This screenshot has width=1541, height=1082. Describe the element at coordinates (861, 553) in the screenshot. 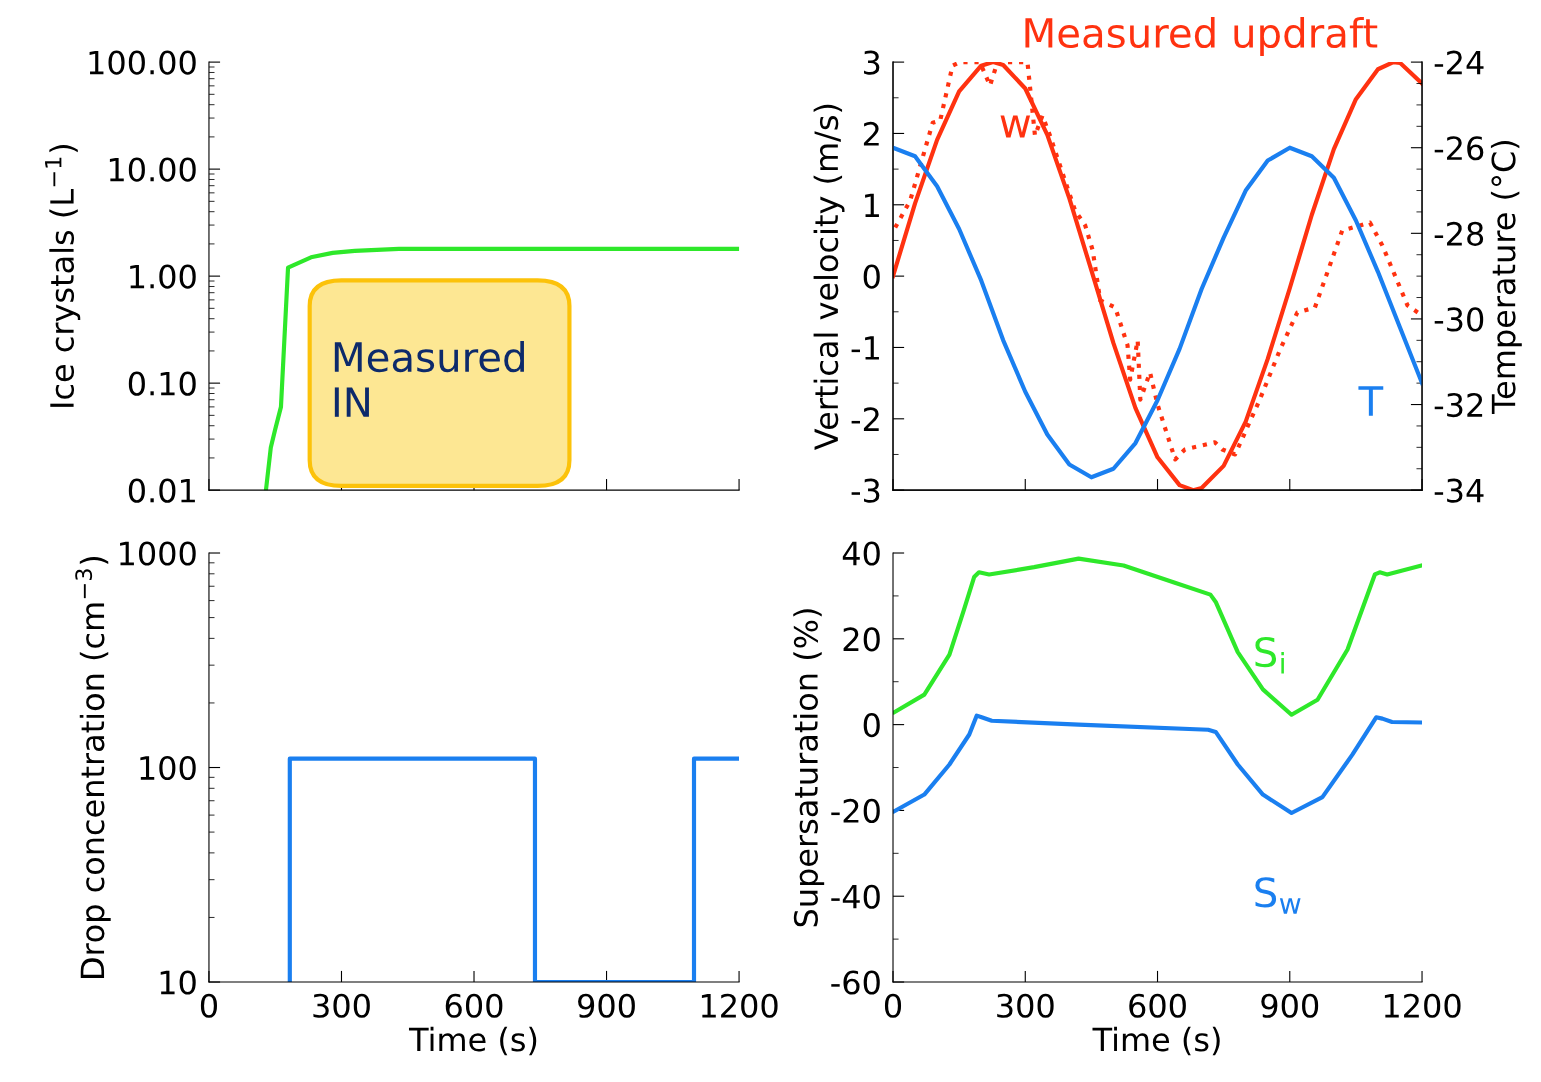

I see `y-tick-label: 40` at that location.